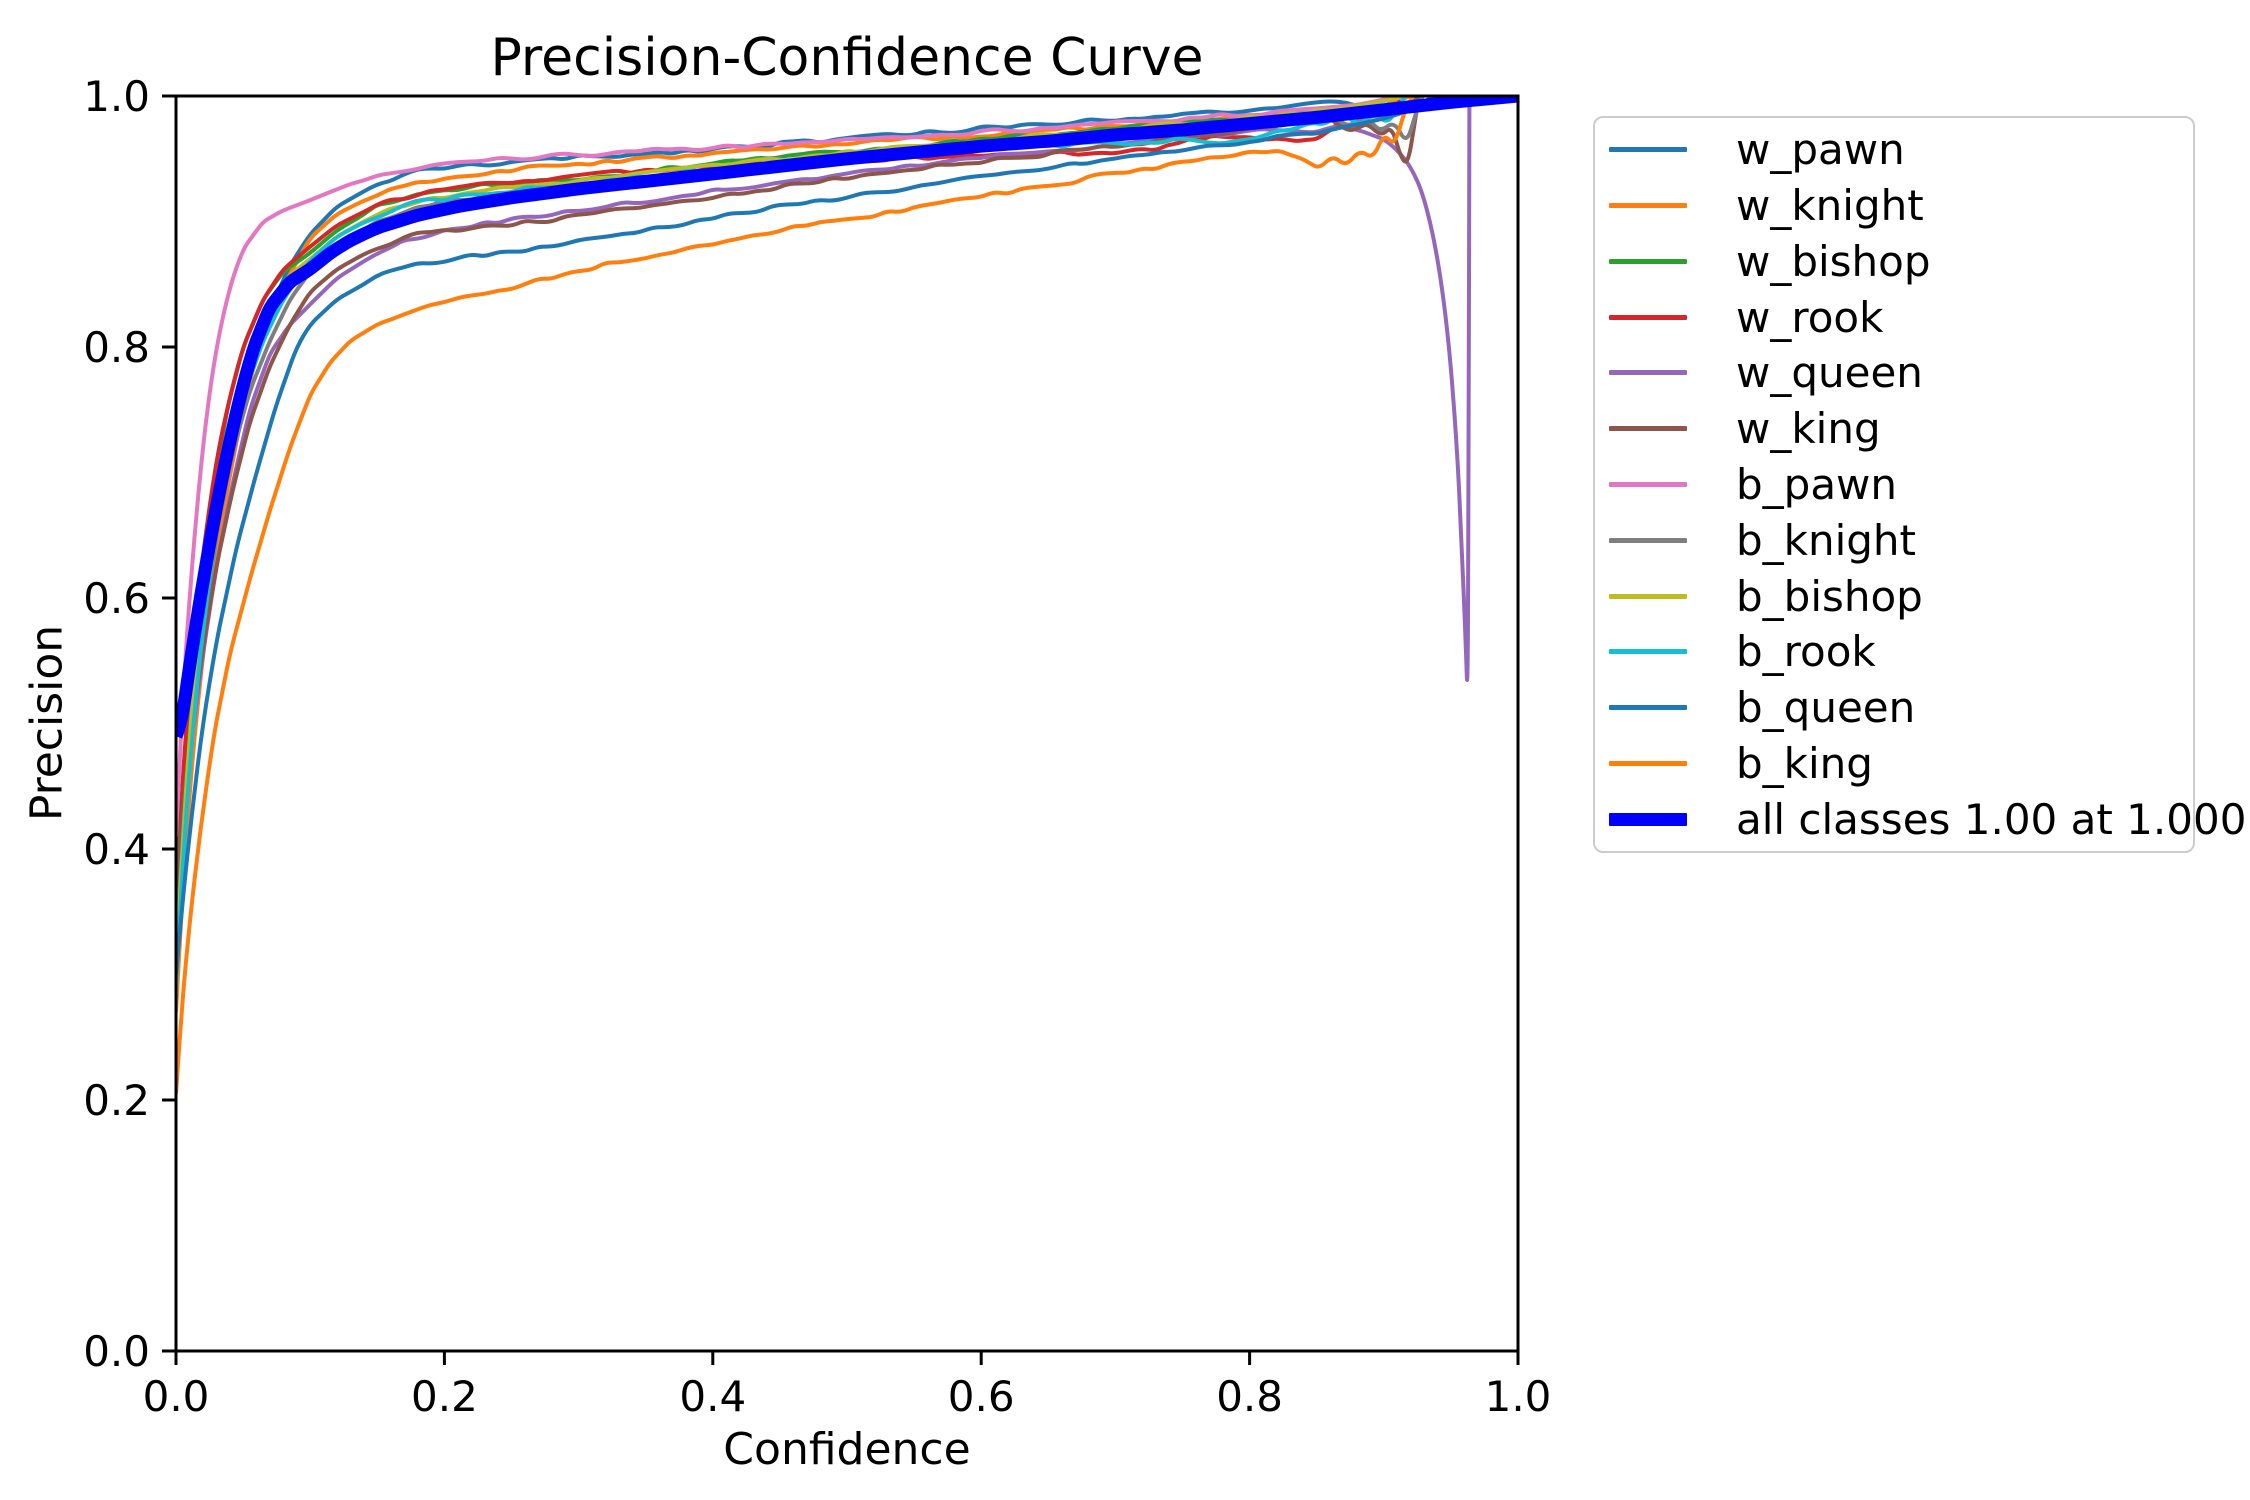 The height and width of the screenshot is (1500, 2250). What do you see at coordinates (116, 1351) in the screenshot?
I see `y-tick-label: 0.0` at bounding box center [116, 1351].